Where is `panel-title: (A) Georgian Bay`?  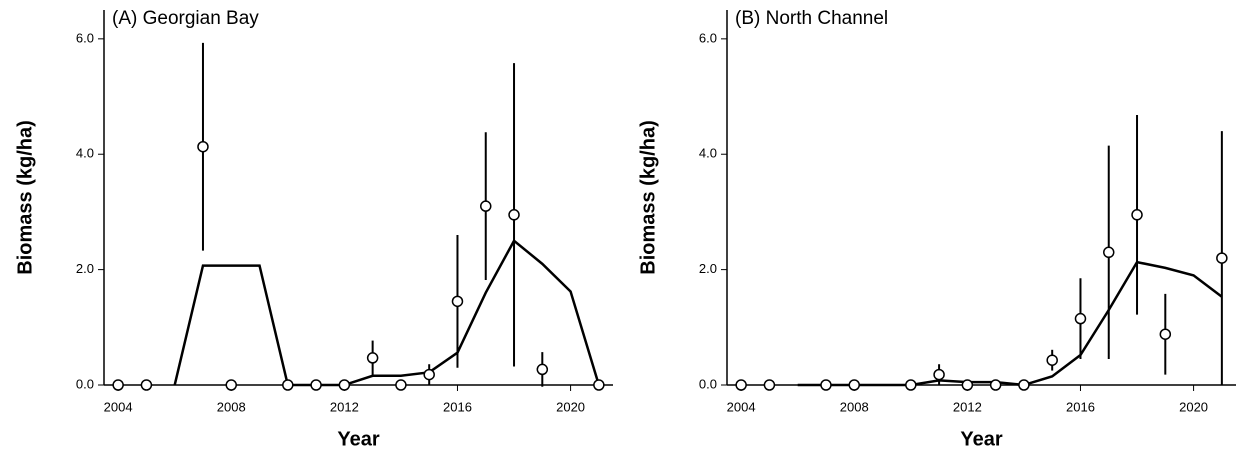 panel-title: (A) Georgian Bay is located at coordinates (185, 18).